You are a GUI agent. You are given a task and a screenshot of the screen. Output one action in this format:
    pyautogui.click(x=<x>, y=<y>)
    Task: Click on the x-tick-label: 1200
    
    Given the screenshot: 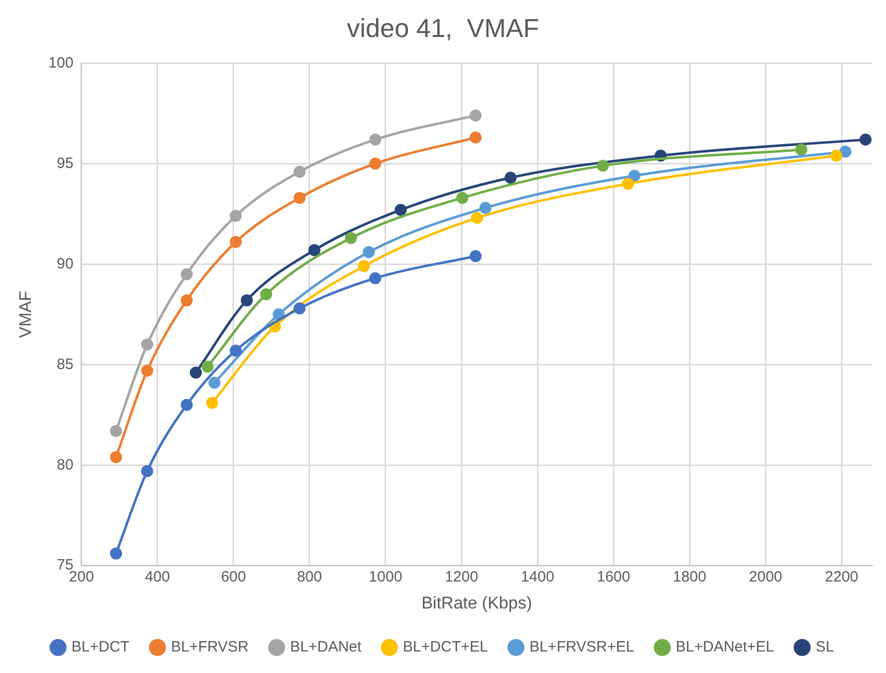 What is the action you would take?
    pyautogui.click(x=461, y=577)
    